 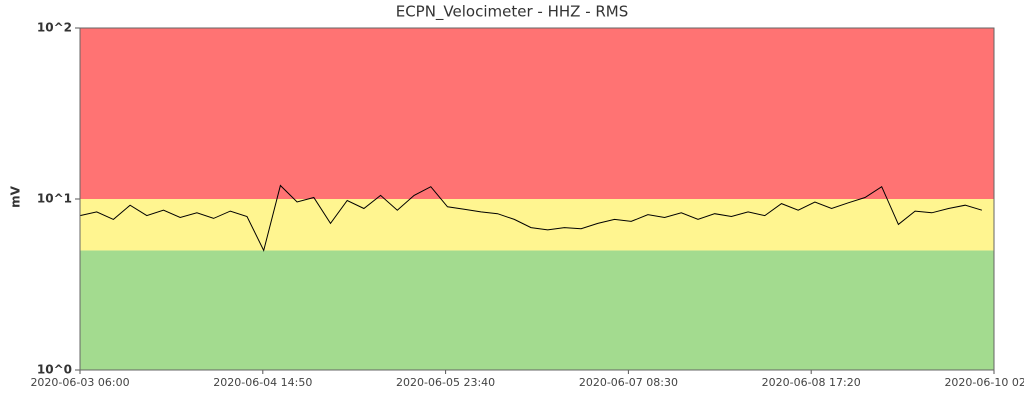 What do you see at coordinates (262, 382) in the screenshot?
I see `x-tick-label: 2020-06-04 14:50` at bounding box center [262, 382].